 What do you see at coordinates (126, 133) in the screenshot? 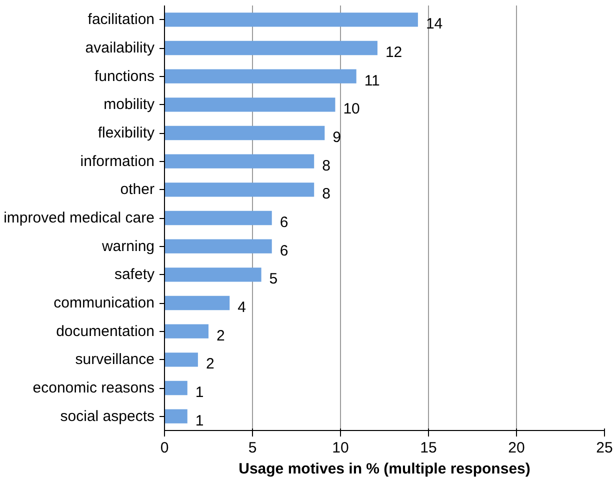
I see `y-tick-label: flexibility` at bounding box center [126, 133].